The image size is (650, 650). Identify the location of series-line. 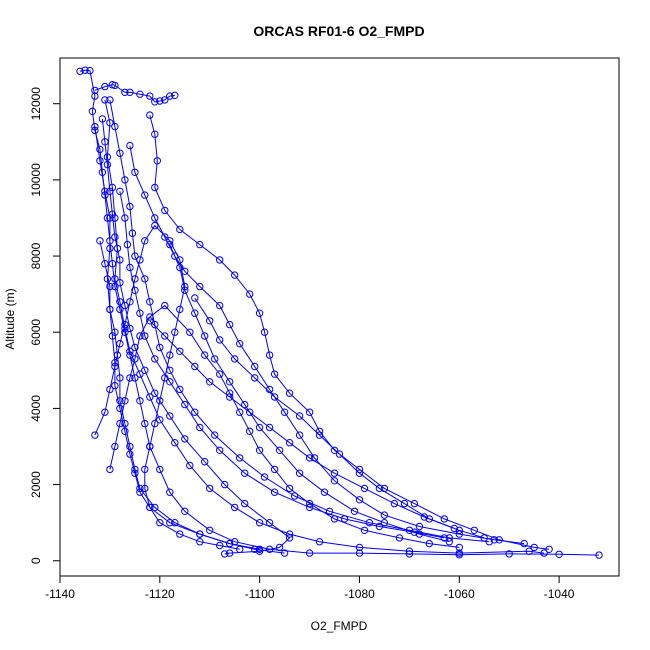
(167, 387).